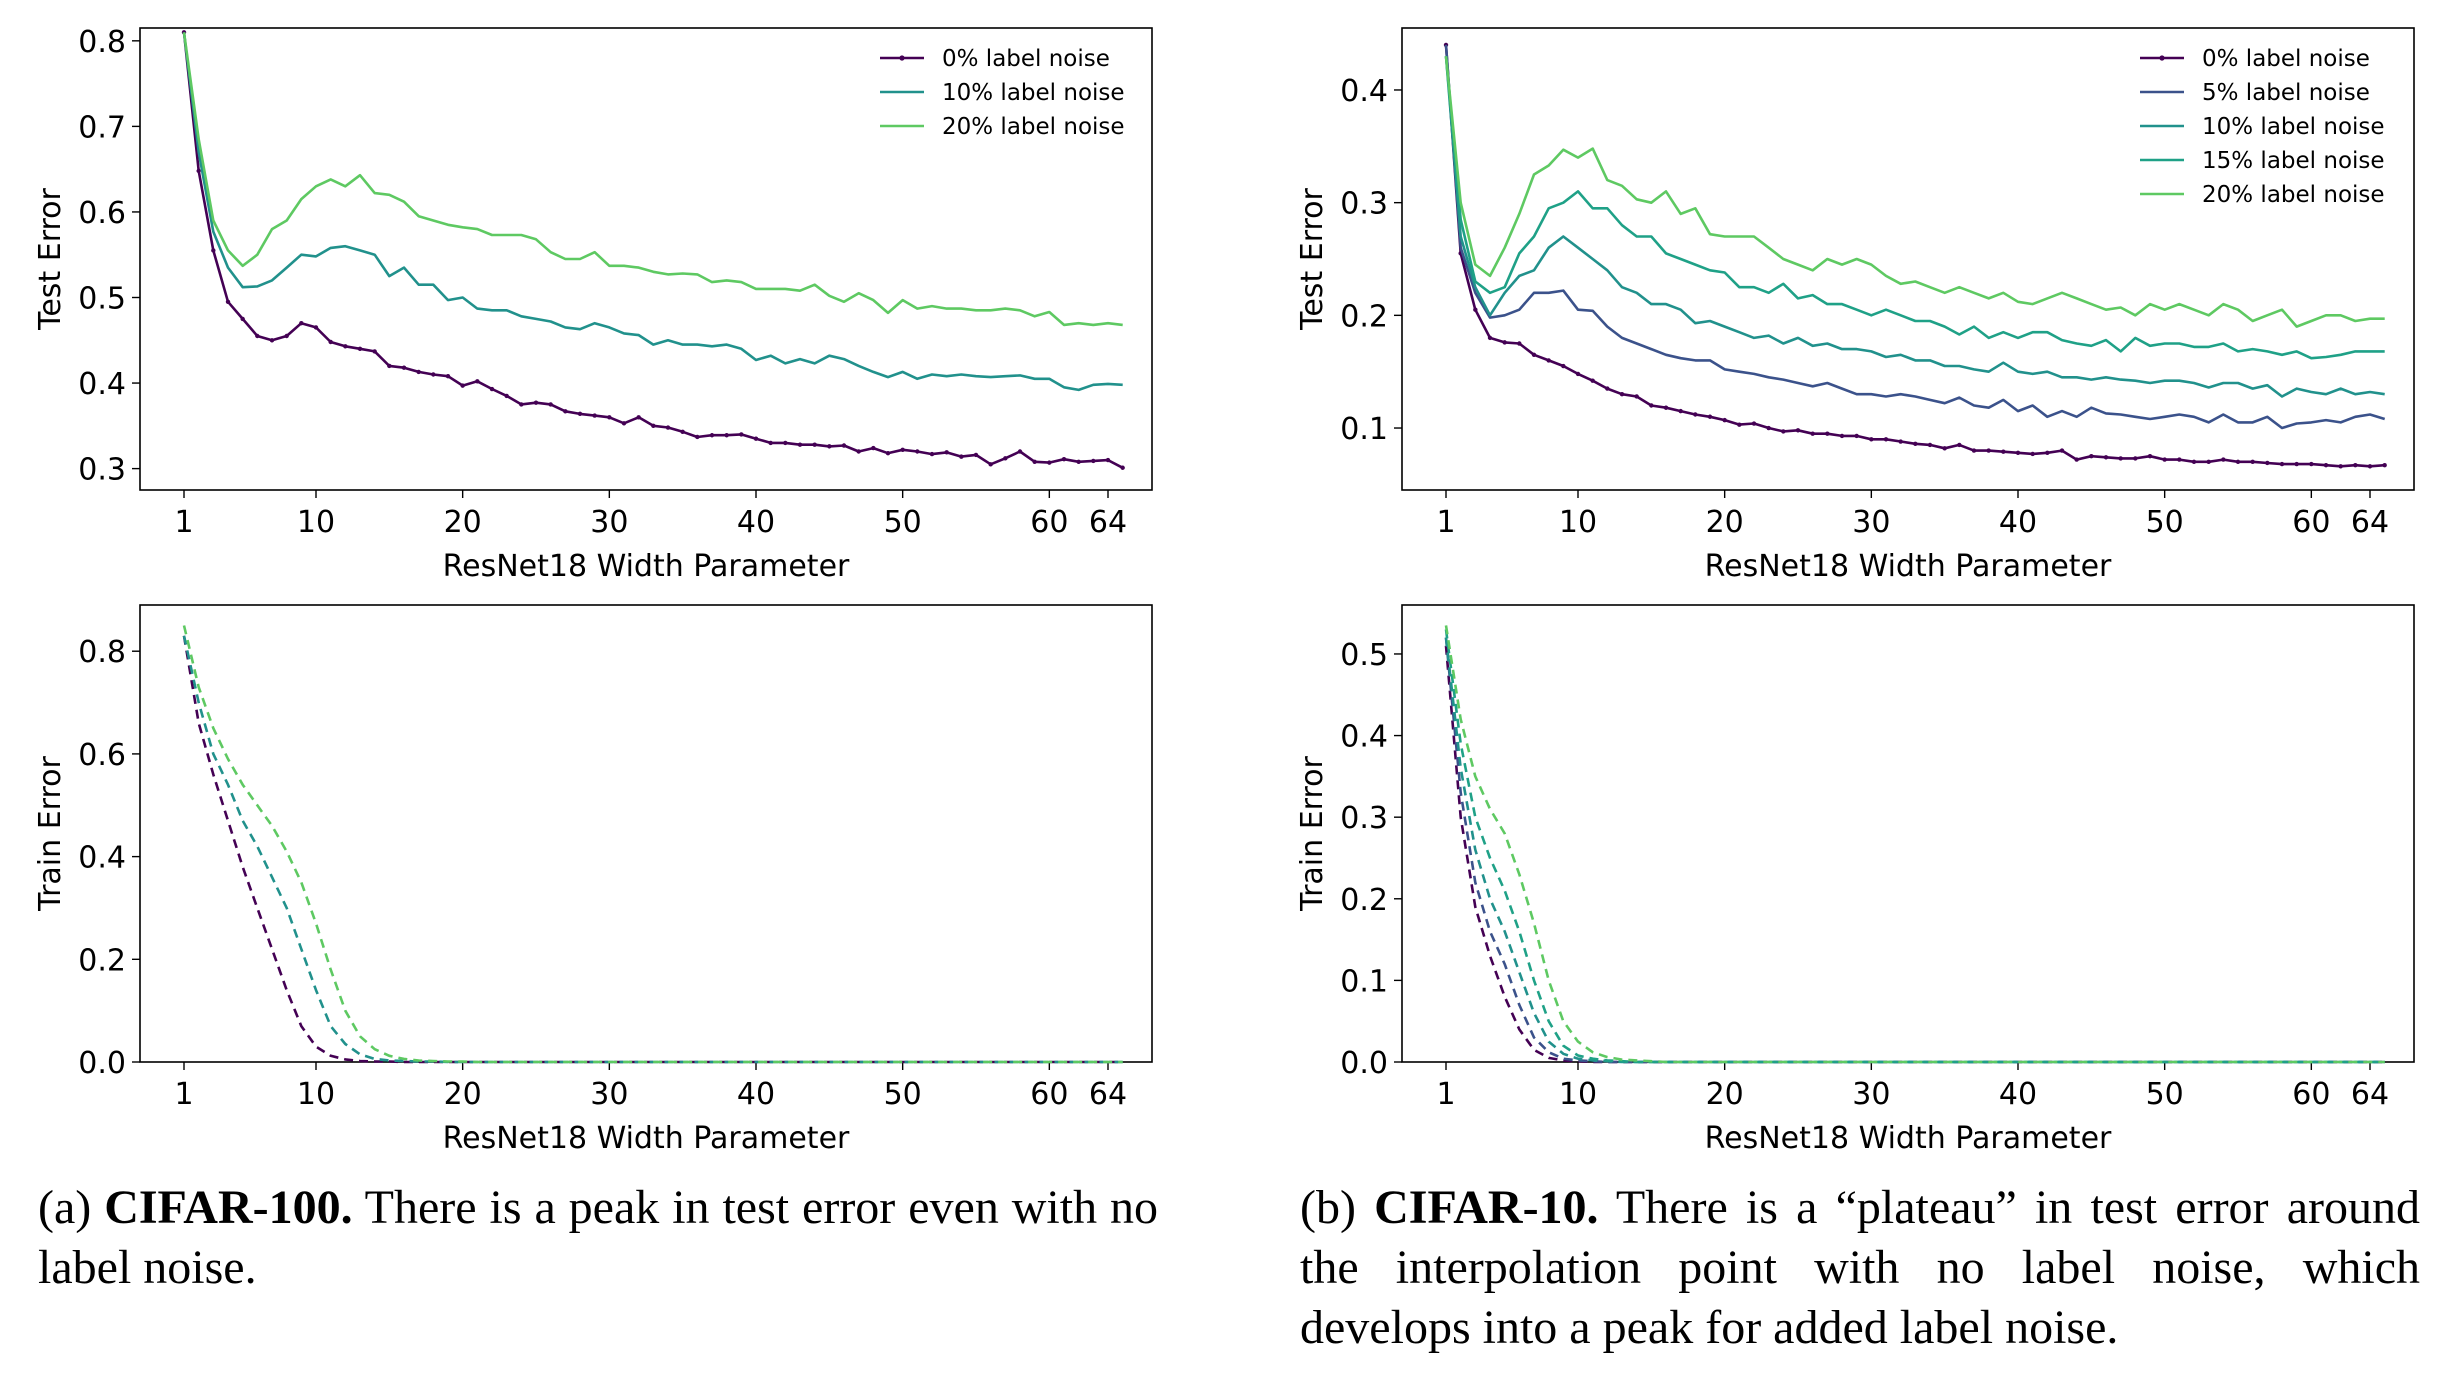 Image resolution: width=2454 pixels, height=1400 pixels. What do you see at coordinates (1049, 522) in the screenshot?
I see `x-tick-label: 60` at bounding box center [1049, 522].